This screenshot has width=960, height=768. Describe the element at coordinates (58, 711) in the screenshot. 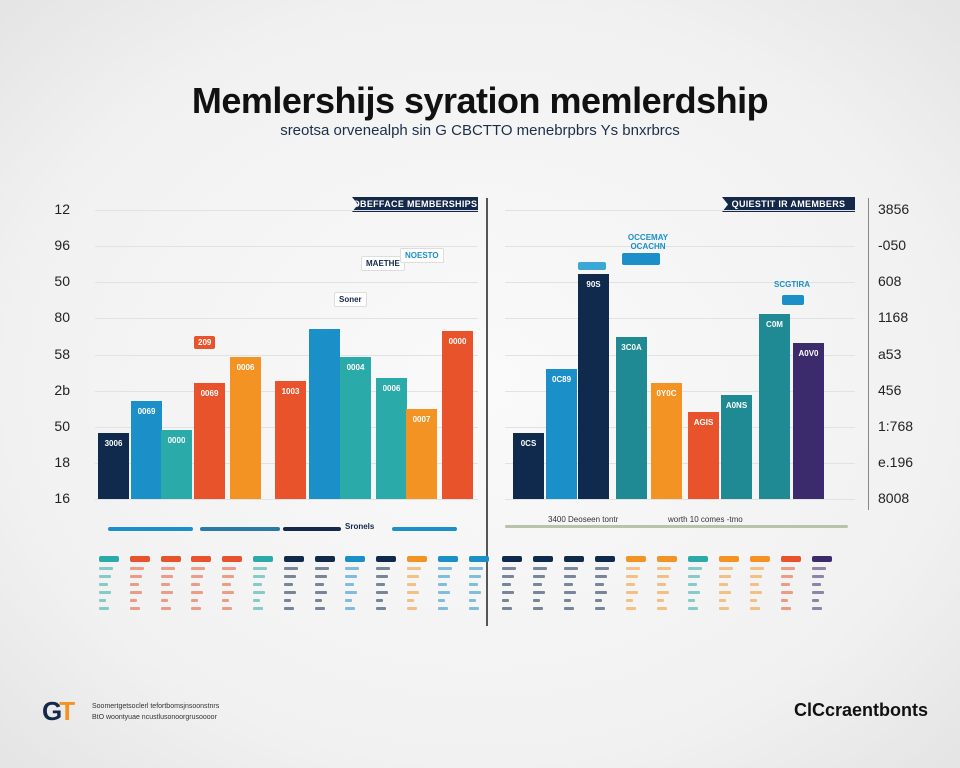

I see `logo: GT` at that location.